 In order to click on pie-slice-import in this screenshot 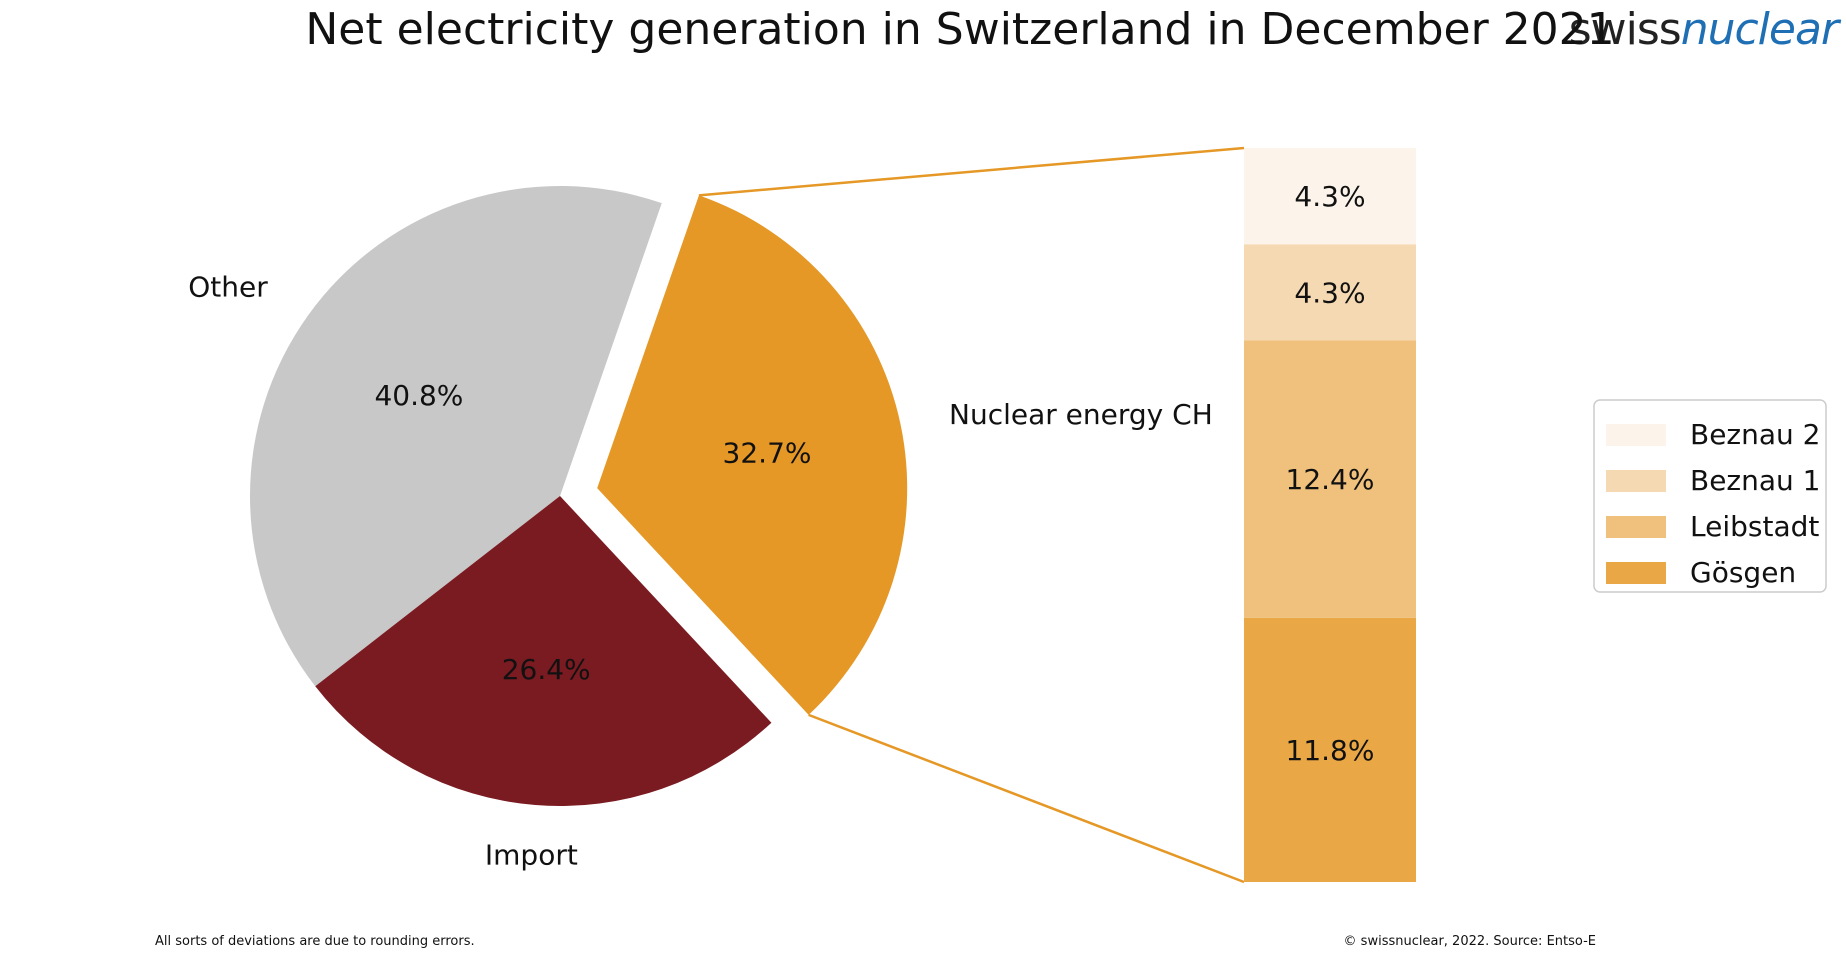, I will do `click(543, 651)`.